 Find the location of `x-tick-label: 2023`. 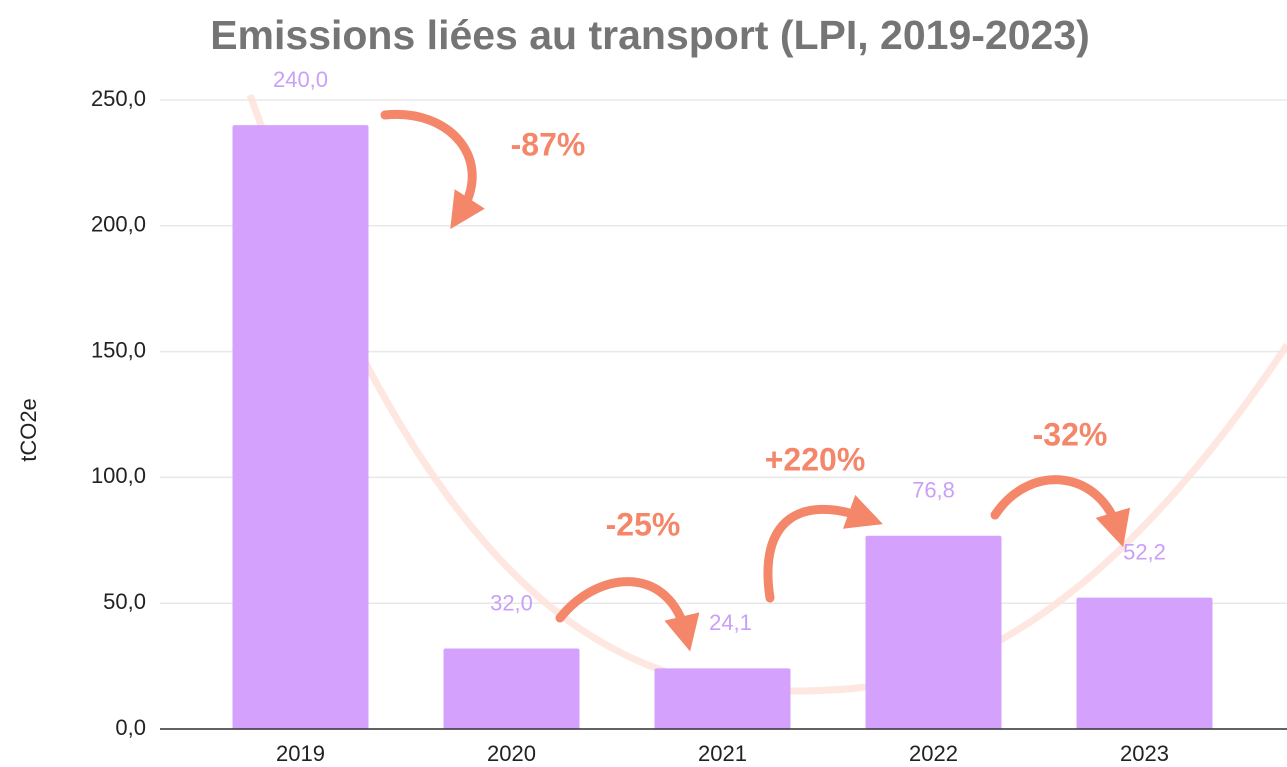

x-tick-label: 2023 is located at coordinates (1144, 753).